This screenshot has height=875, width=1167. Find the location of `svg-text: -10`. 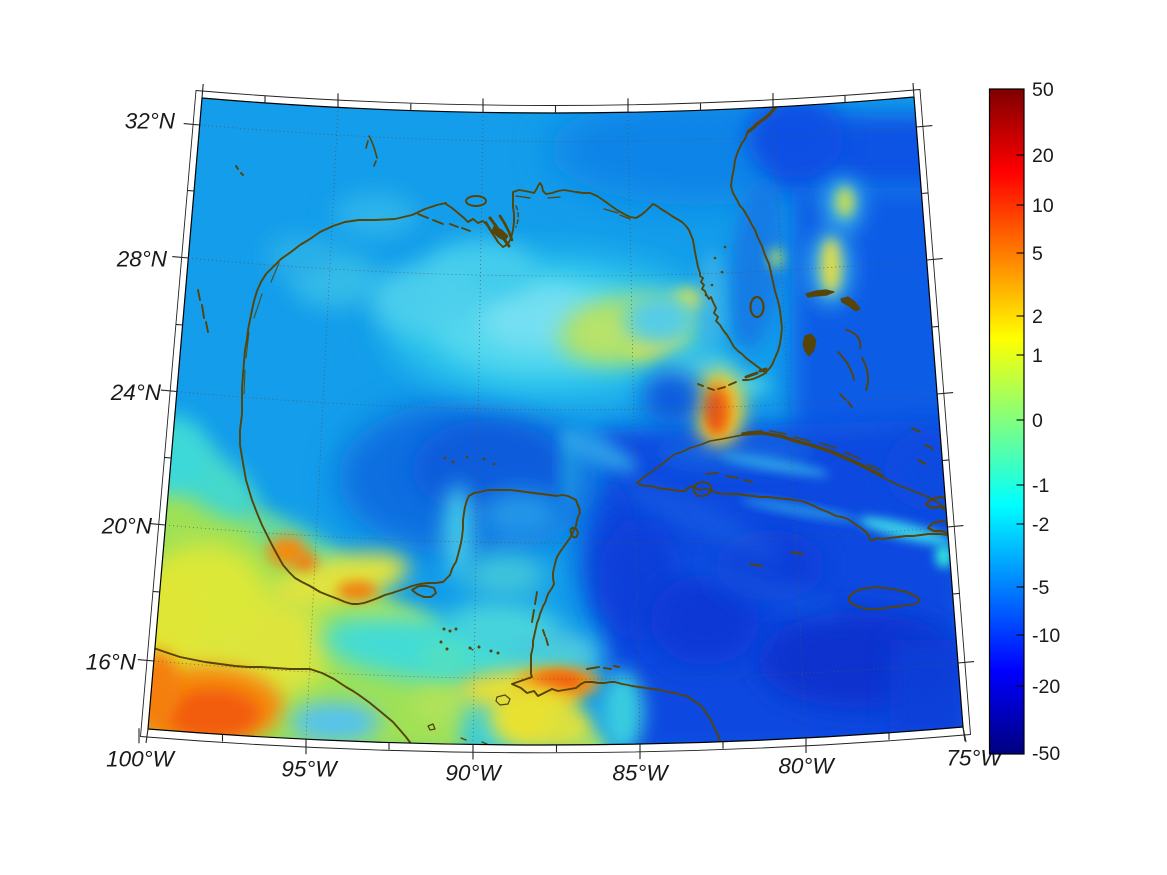

svg-text: -10 is located at coordinates (1046, 636).